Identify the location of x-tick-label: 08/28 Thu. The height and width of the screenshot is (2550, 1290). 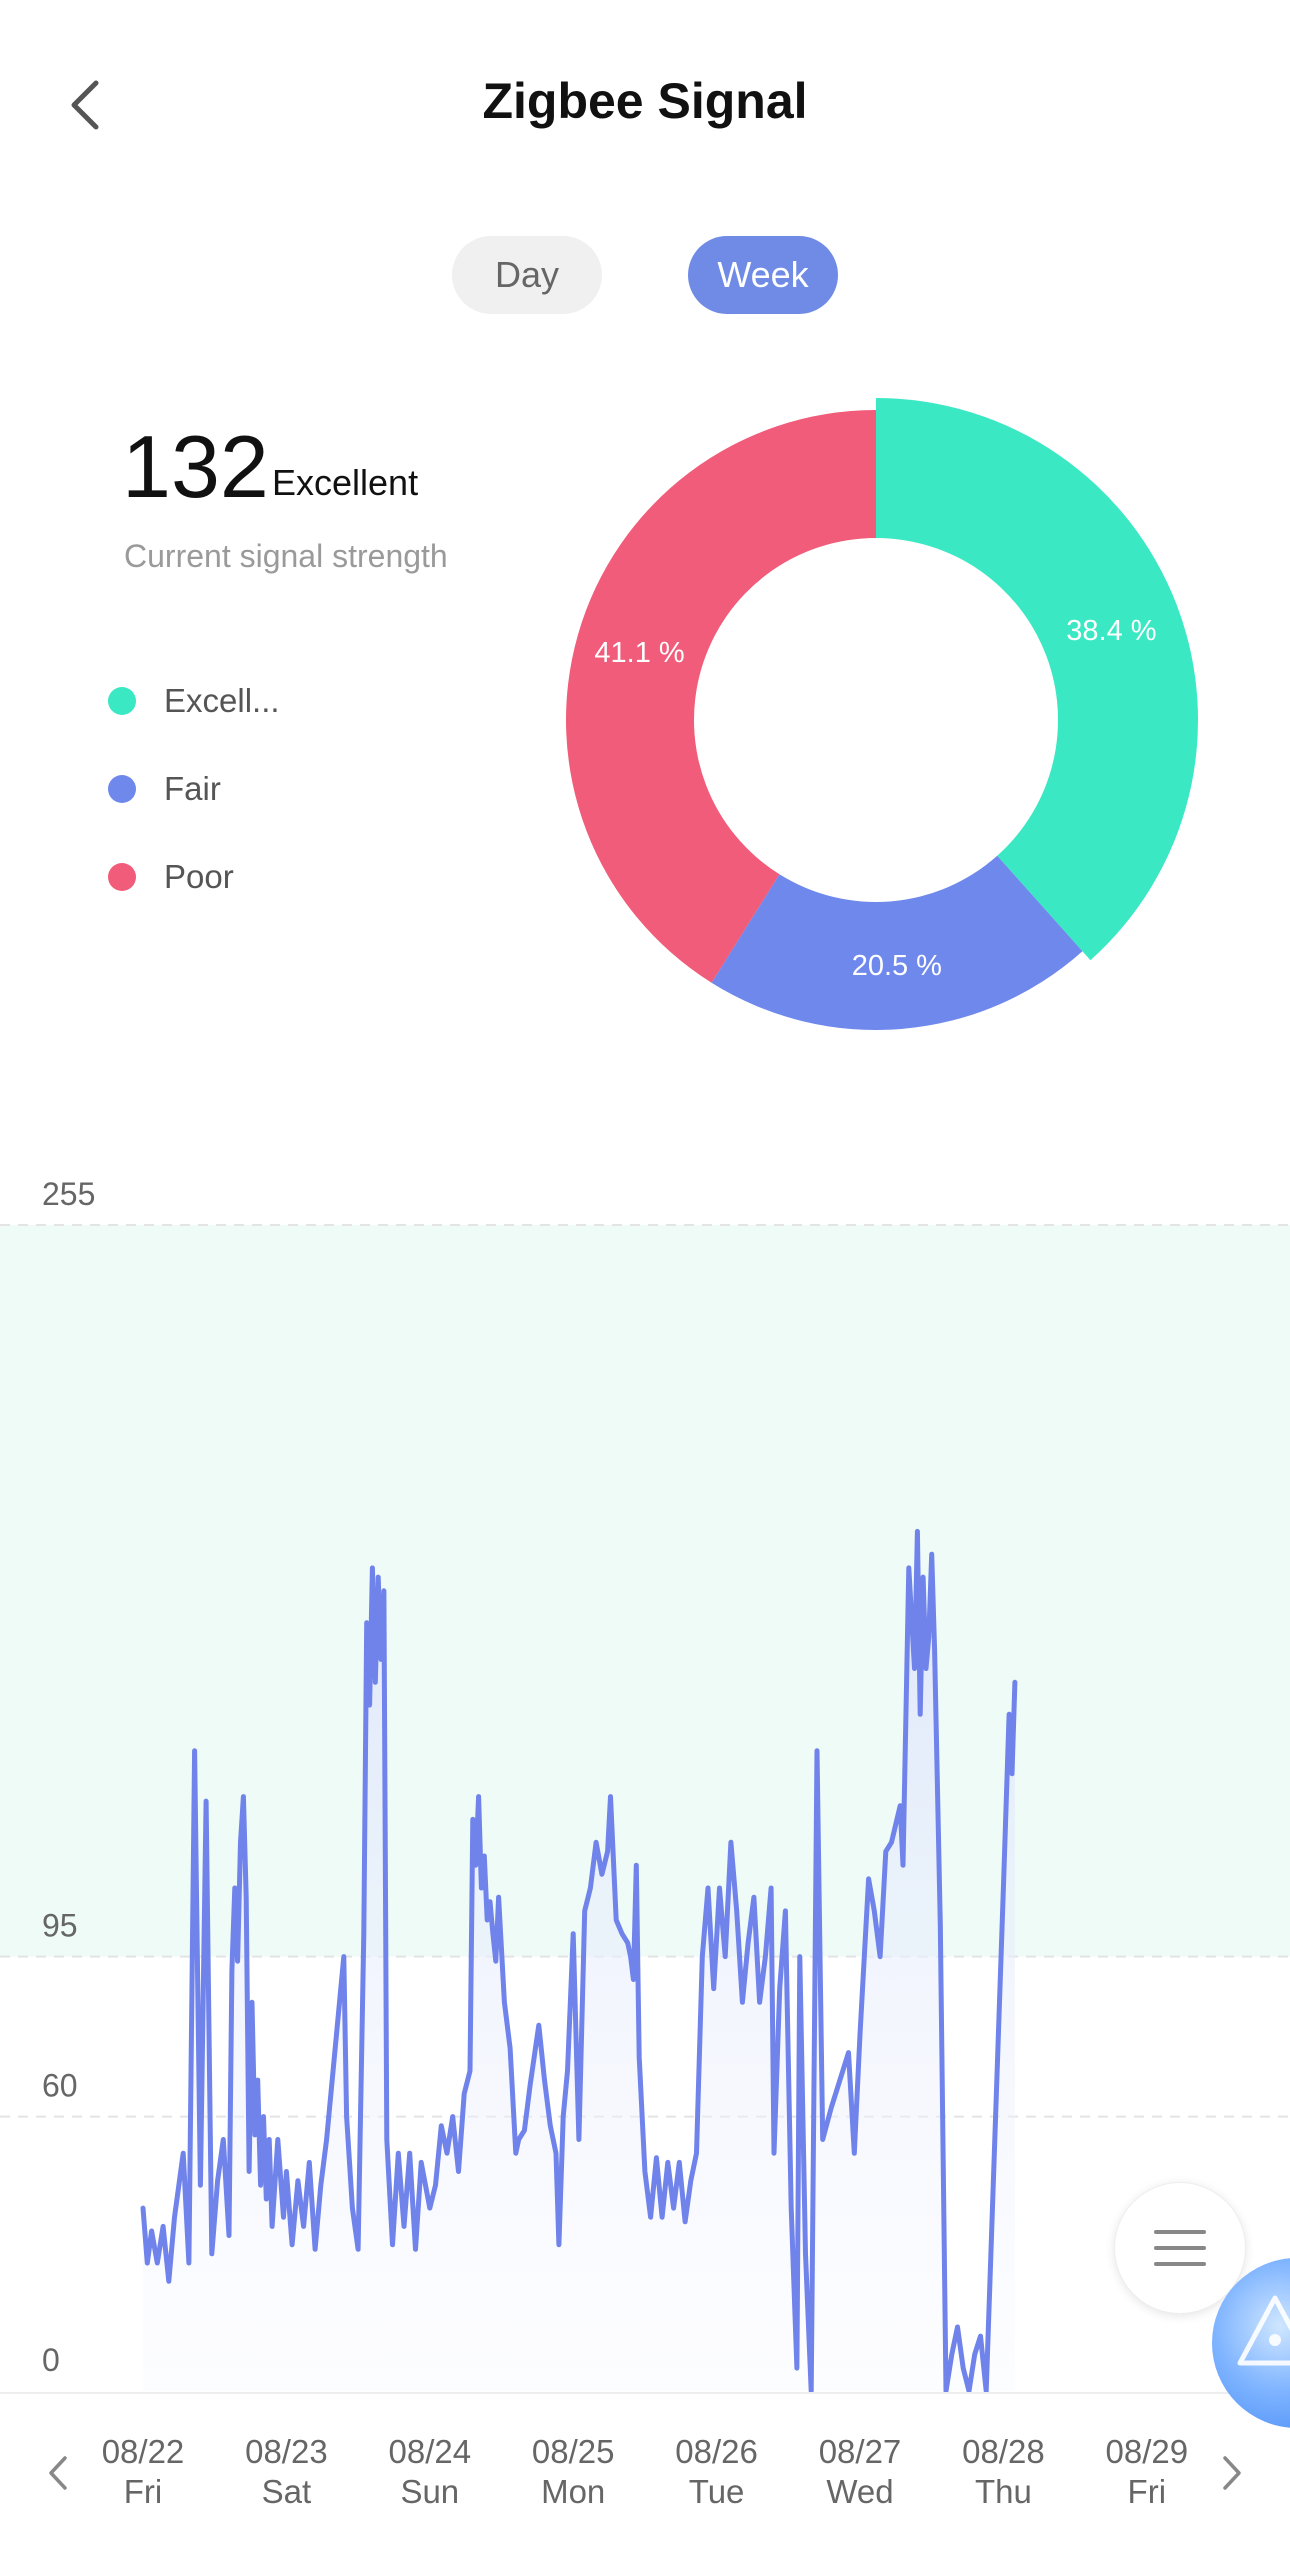
(1003, 2472).